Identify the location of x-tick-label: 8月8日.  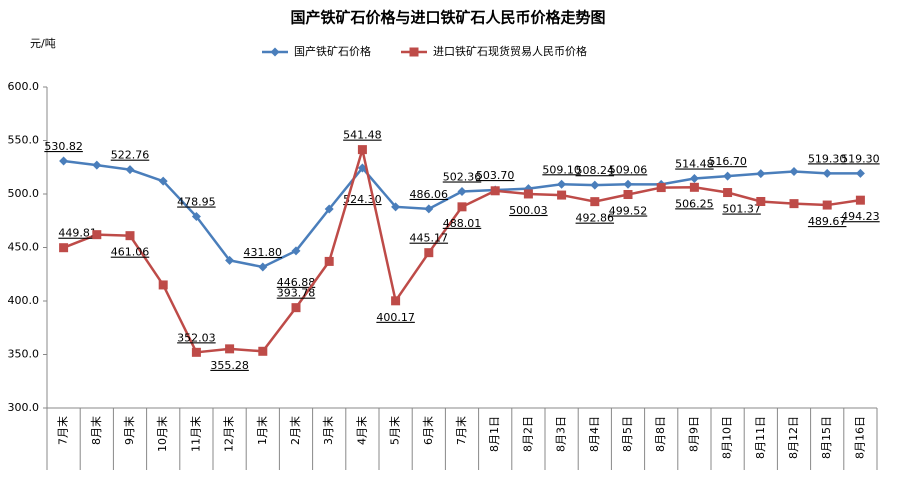
(660, 434).